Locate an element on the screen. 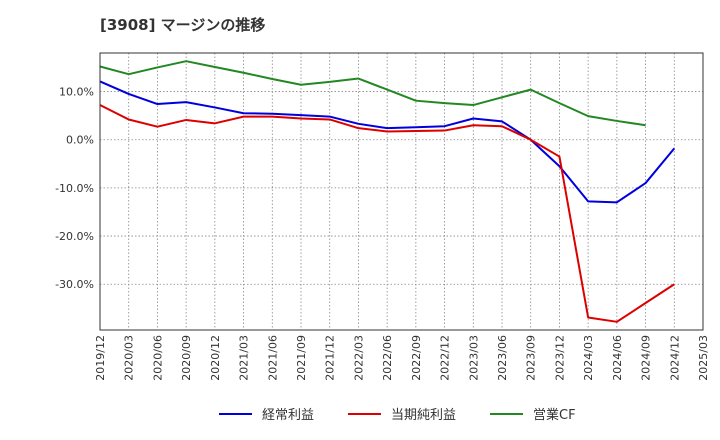 This screenshot has height=440, width=720. y-tick-label: 10.0% is located at coordinates (76, 92).